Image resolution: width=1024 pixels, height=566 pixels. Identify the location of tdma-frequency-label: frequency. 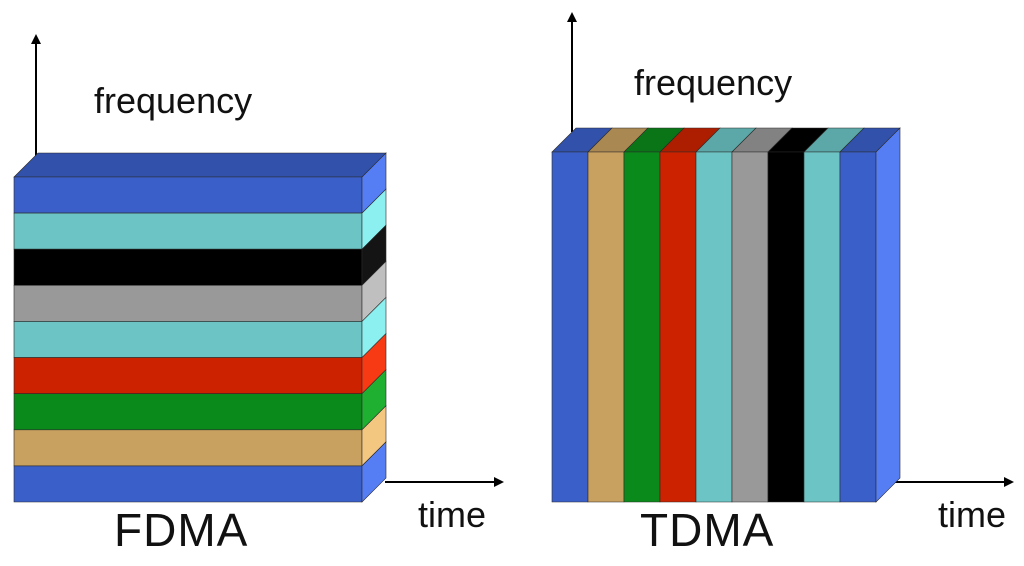
(713, 82).